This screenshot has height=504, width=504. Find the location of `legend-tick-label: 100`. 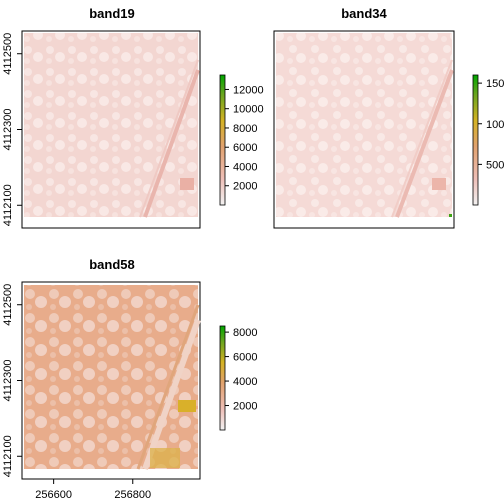

legend-tick-label: 100 is located at coordinates (495, 125).